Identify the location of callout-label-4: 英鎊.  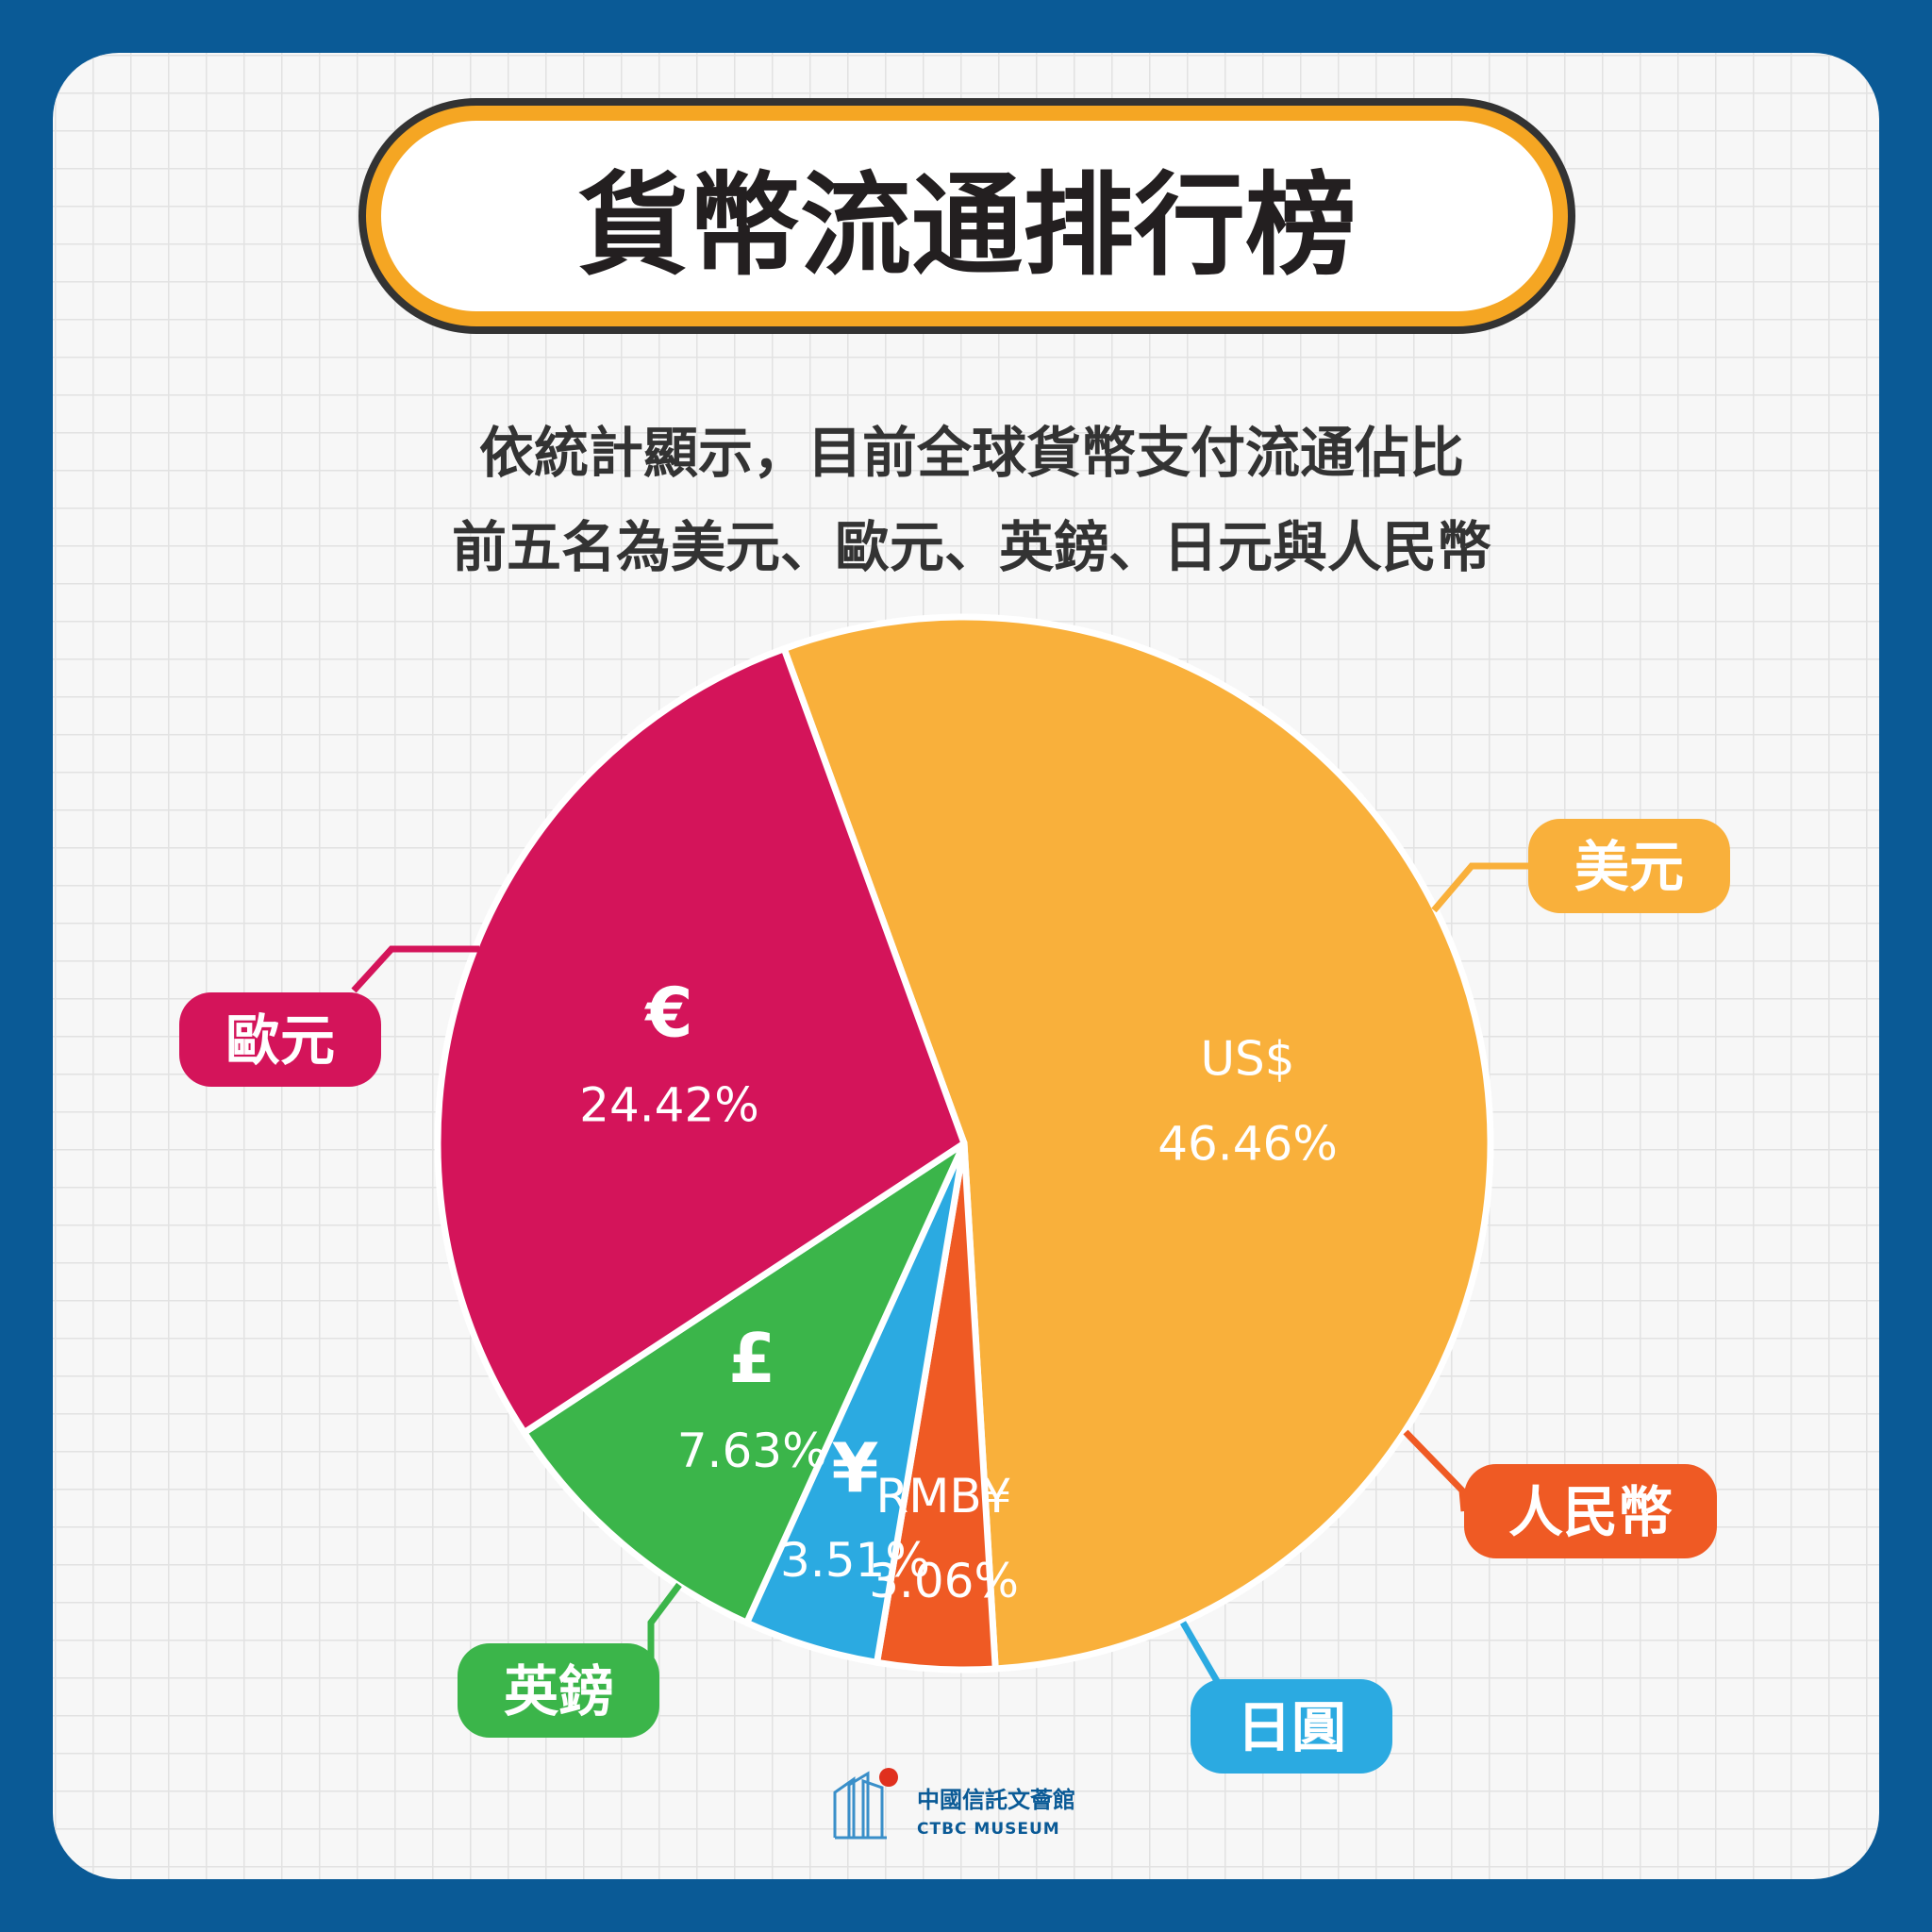
(558, 1692).